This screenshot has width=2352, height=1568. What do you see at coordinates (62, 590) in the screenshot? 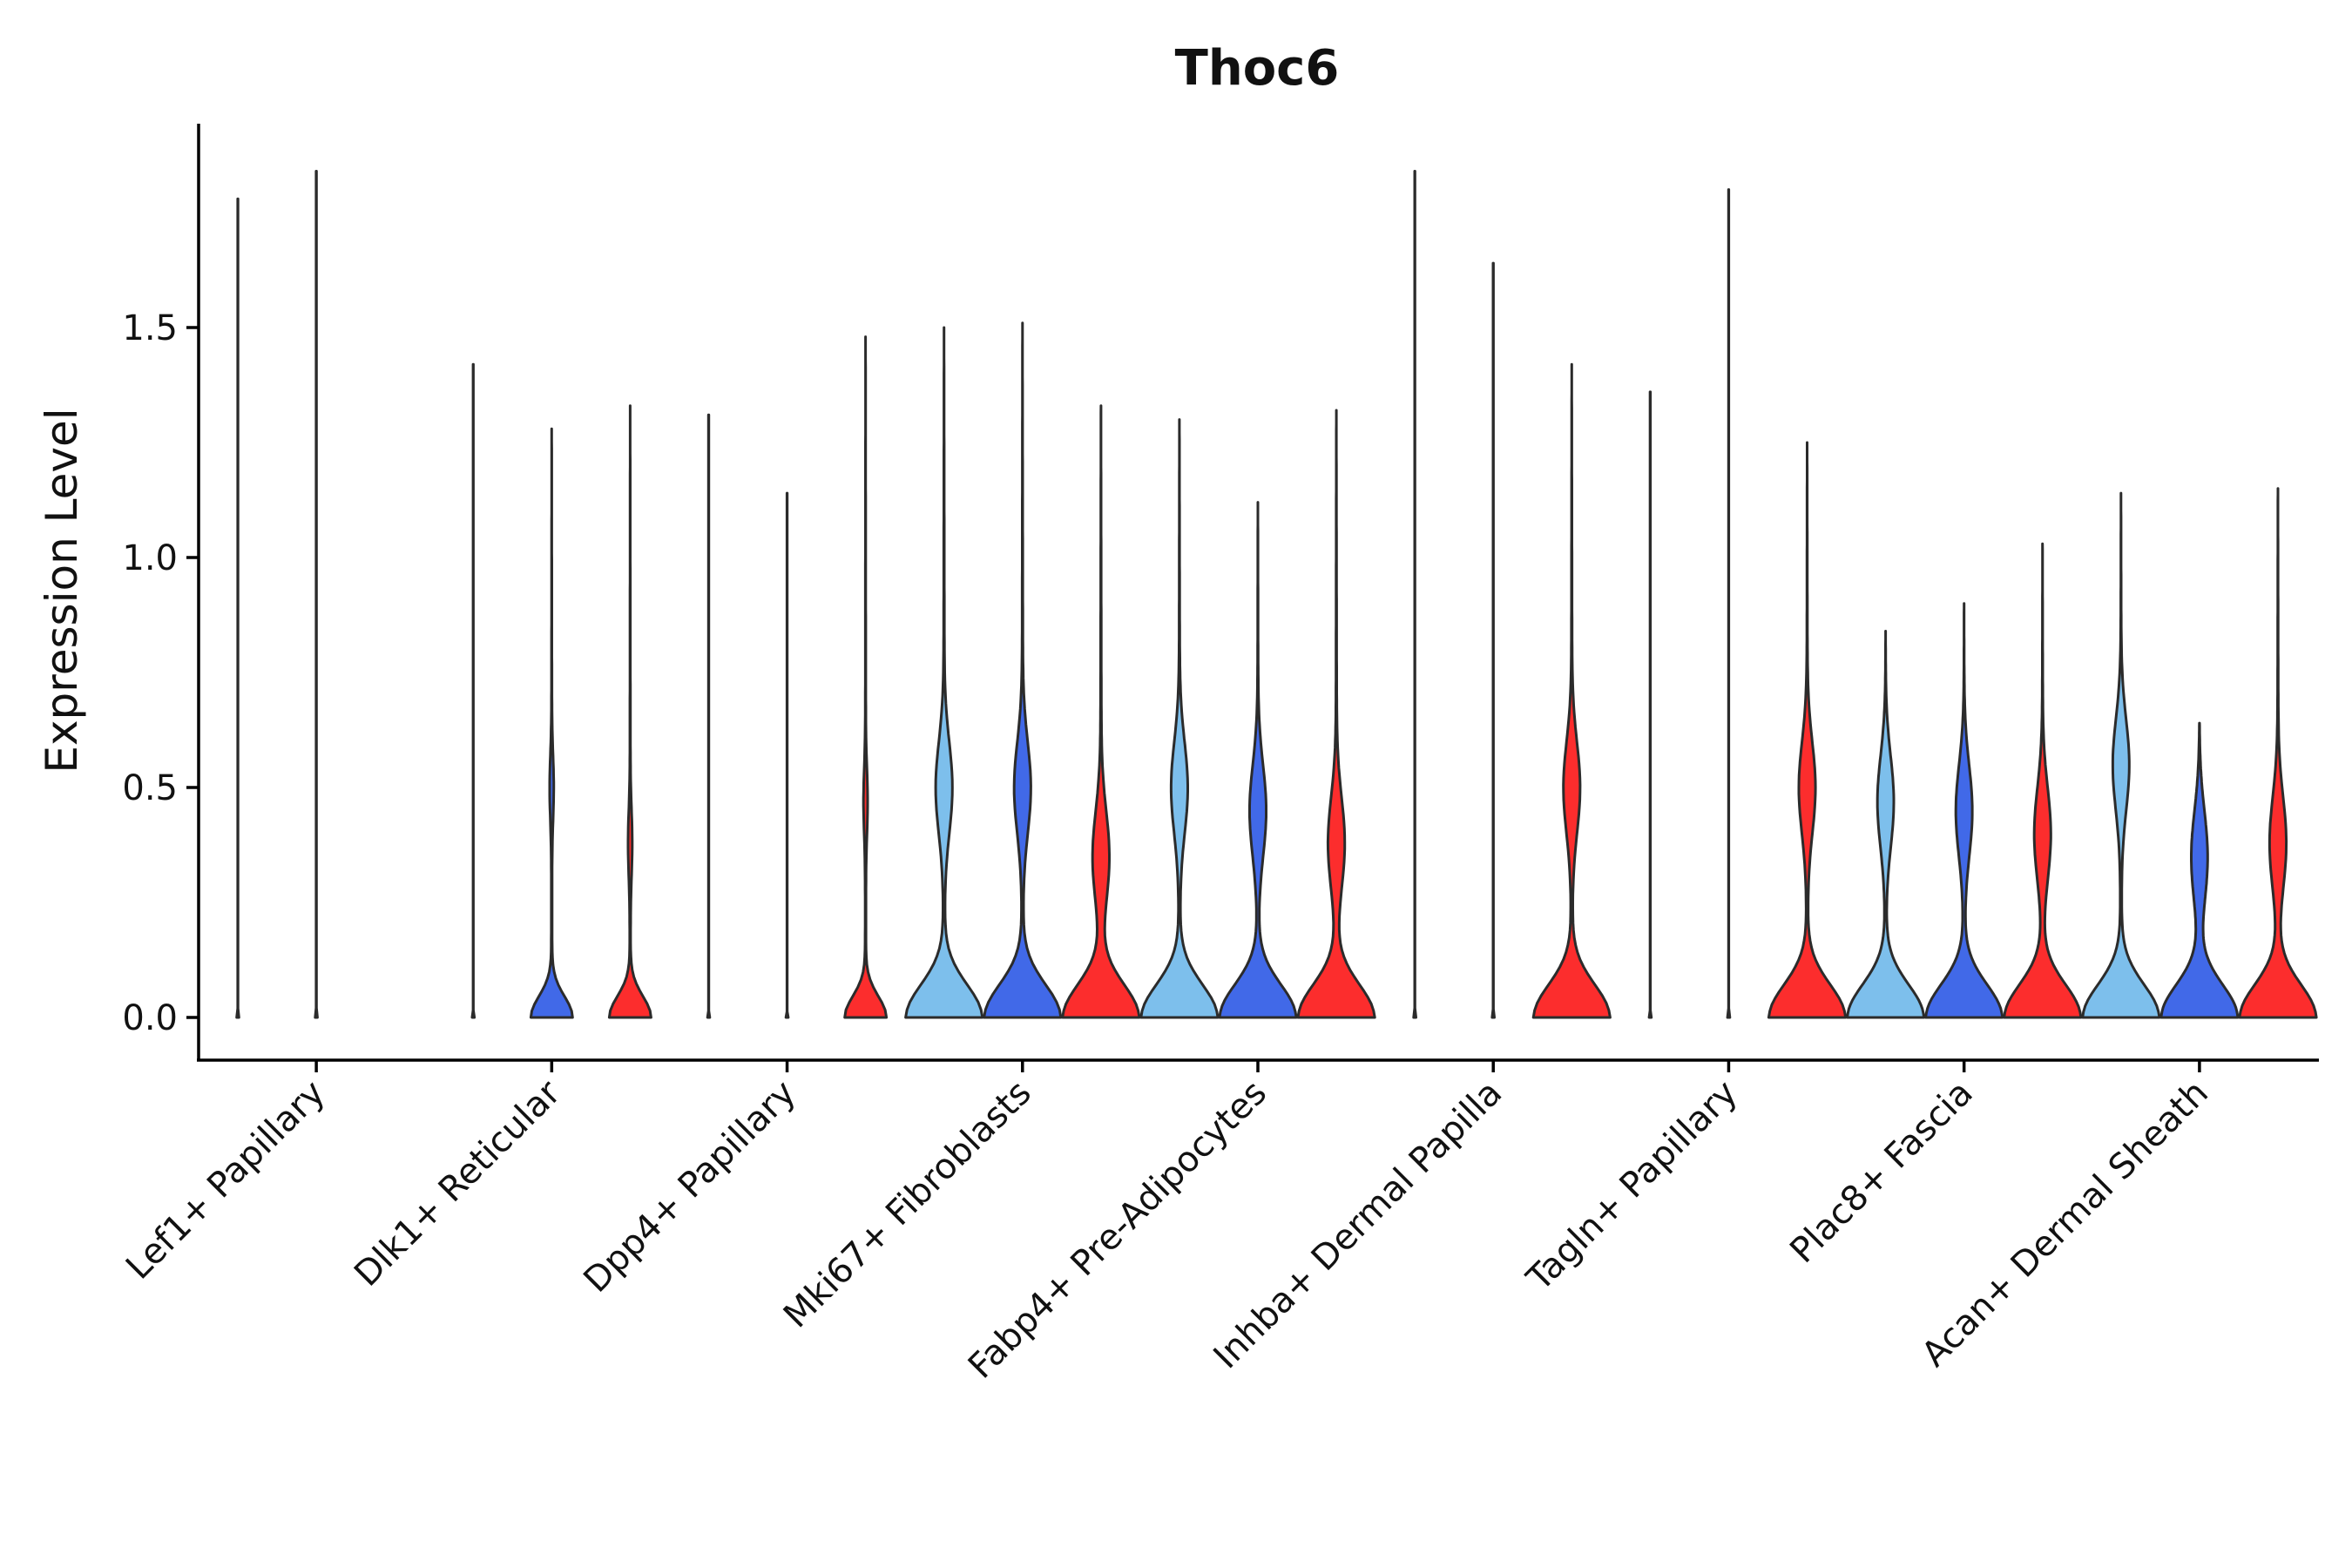
I see `y-axis-title: Expression Level` at bounding box center [62, 590].